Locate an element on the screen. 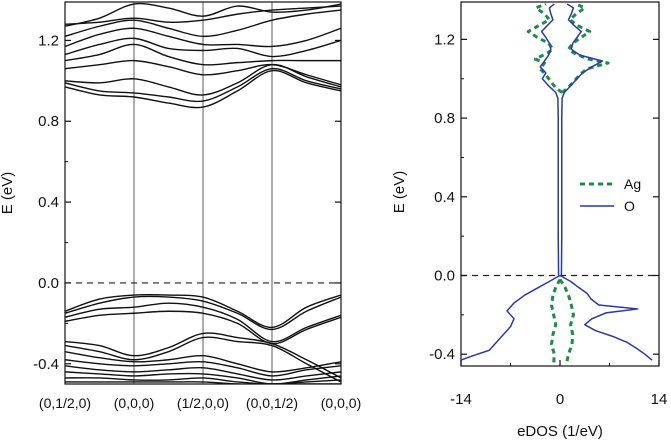 The height and width of the screenshot is (448, 671). legend-o-label: O is located at coordinates (629, 206).